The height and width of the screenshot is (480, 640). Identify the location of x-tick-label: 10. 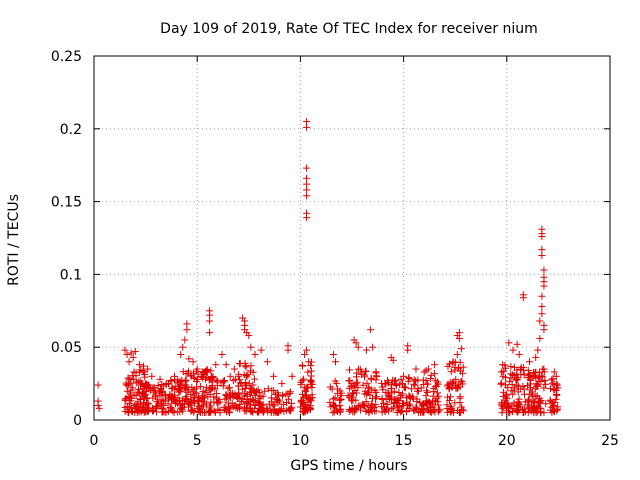
(300, 441).